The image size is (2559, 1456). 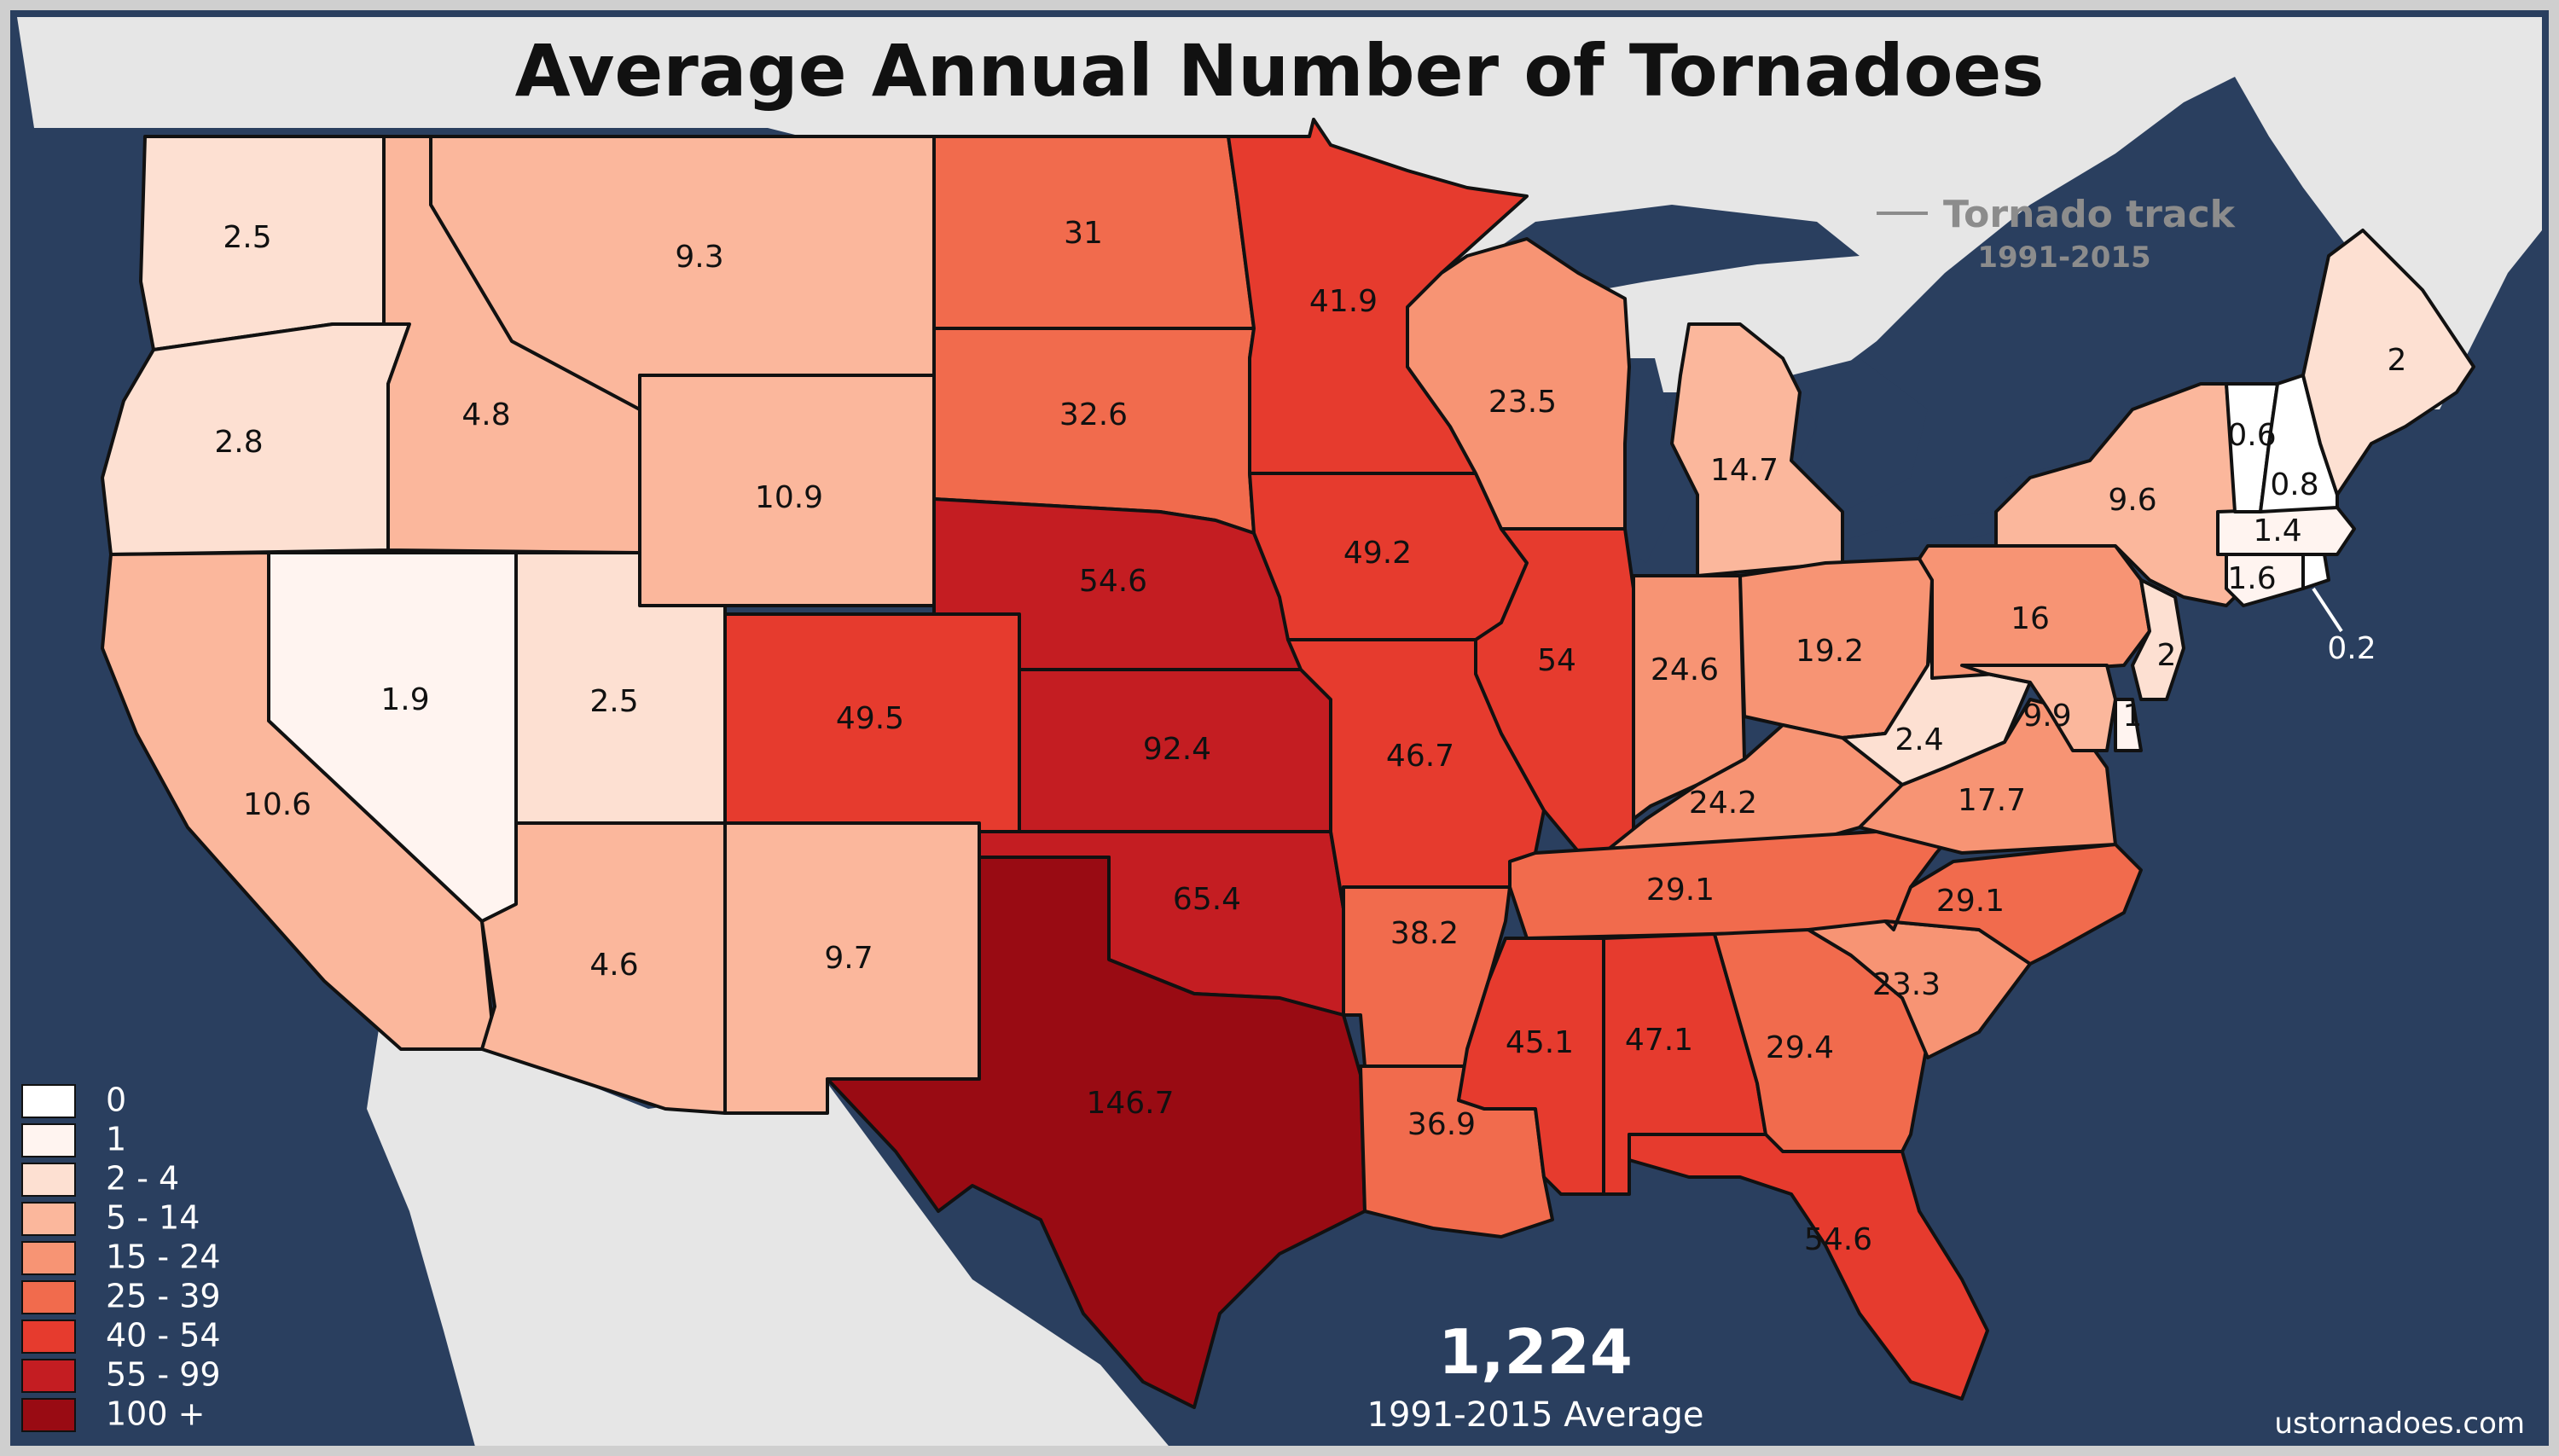 I want to click on label-ok: 65.4, so click(x=1207, y=899).